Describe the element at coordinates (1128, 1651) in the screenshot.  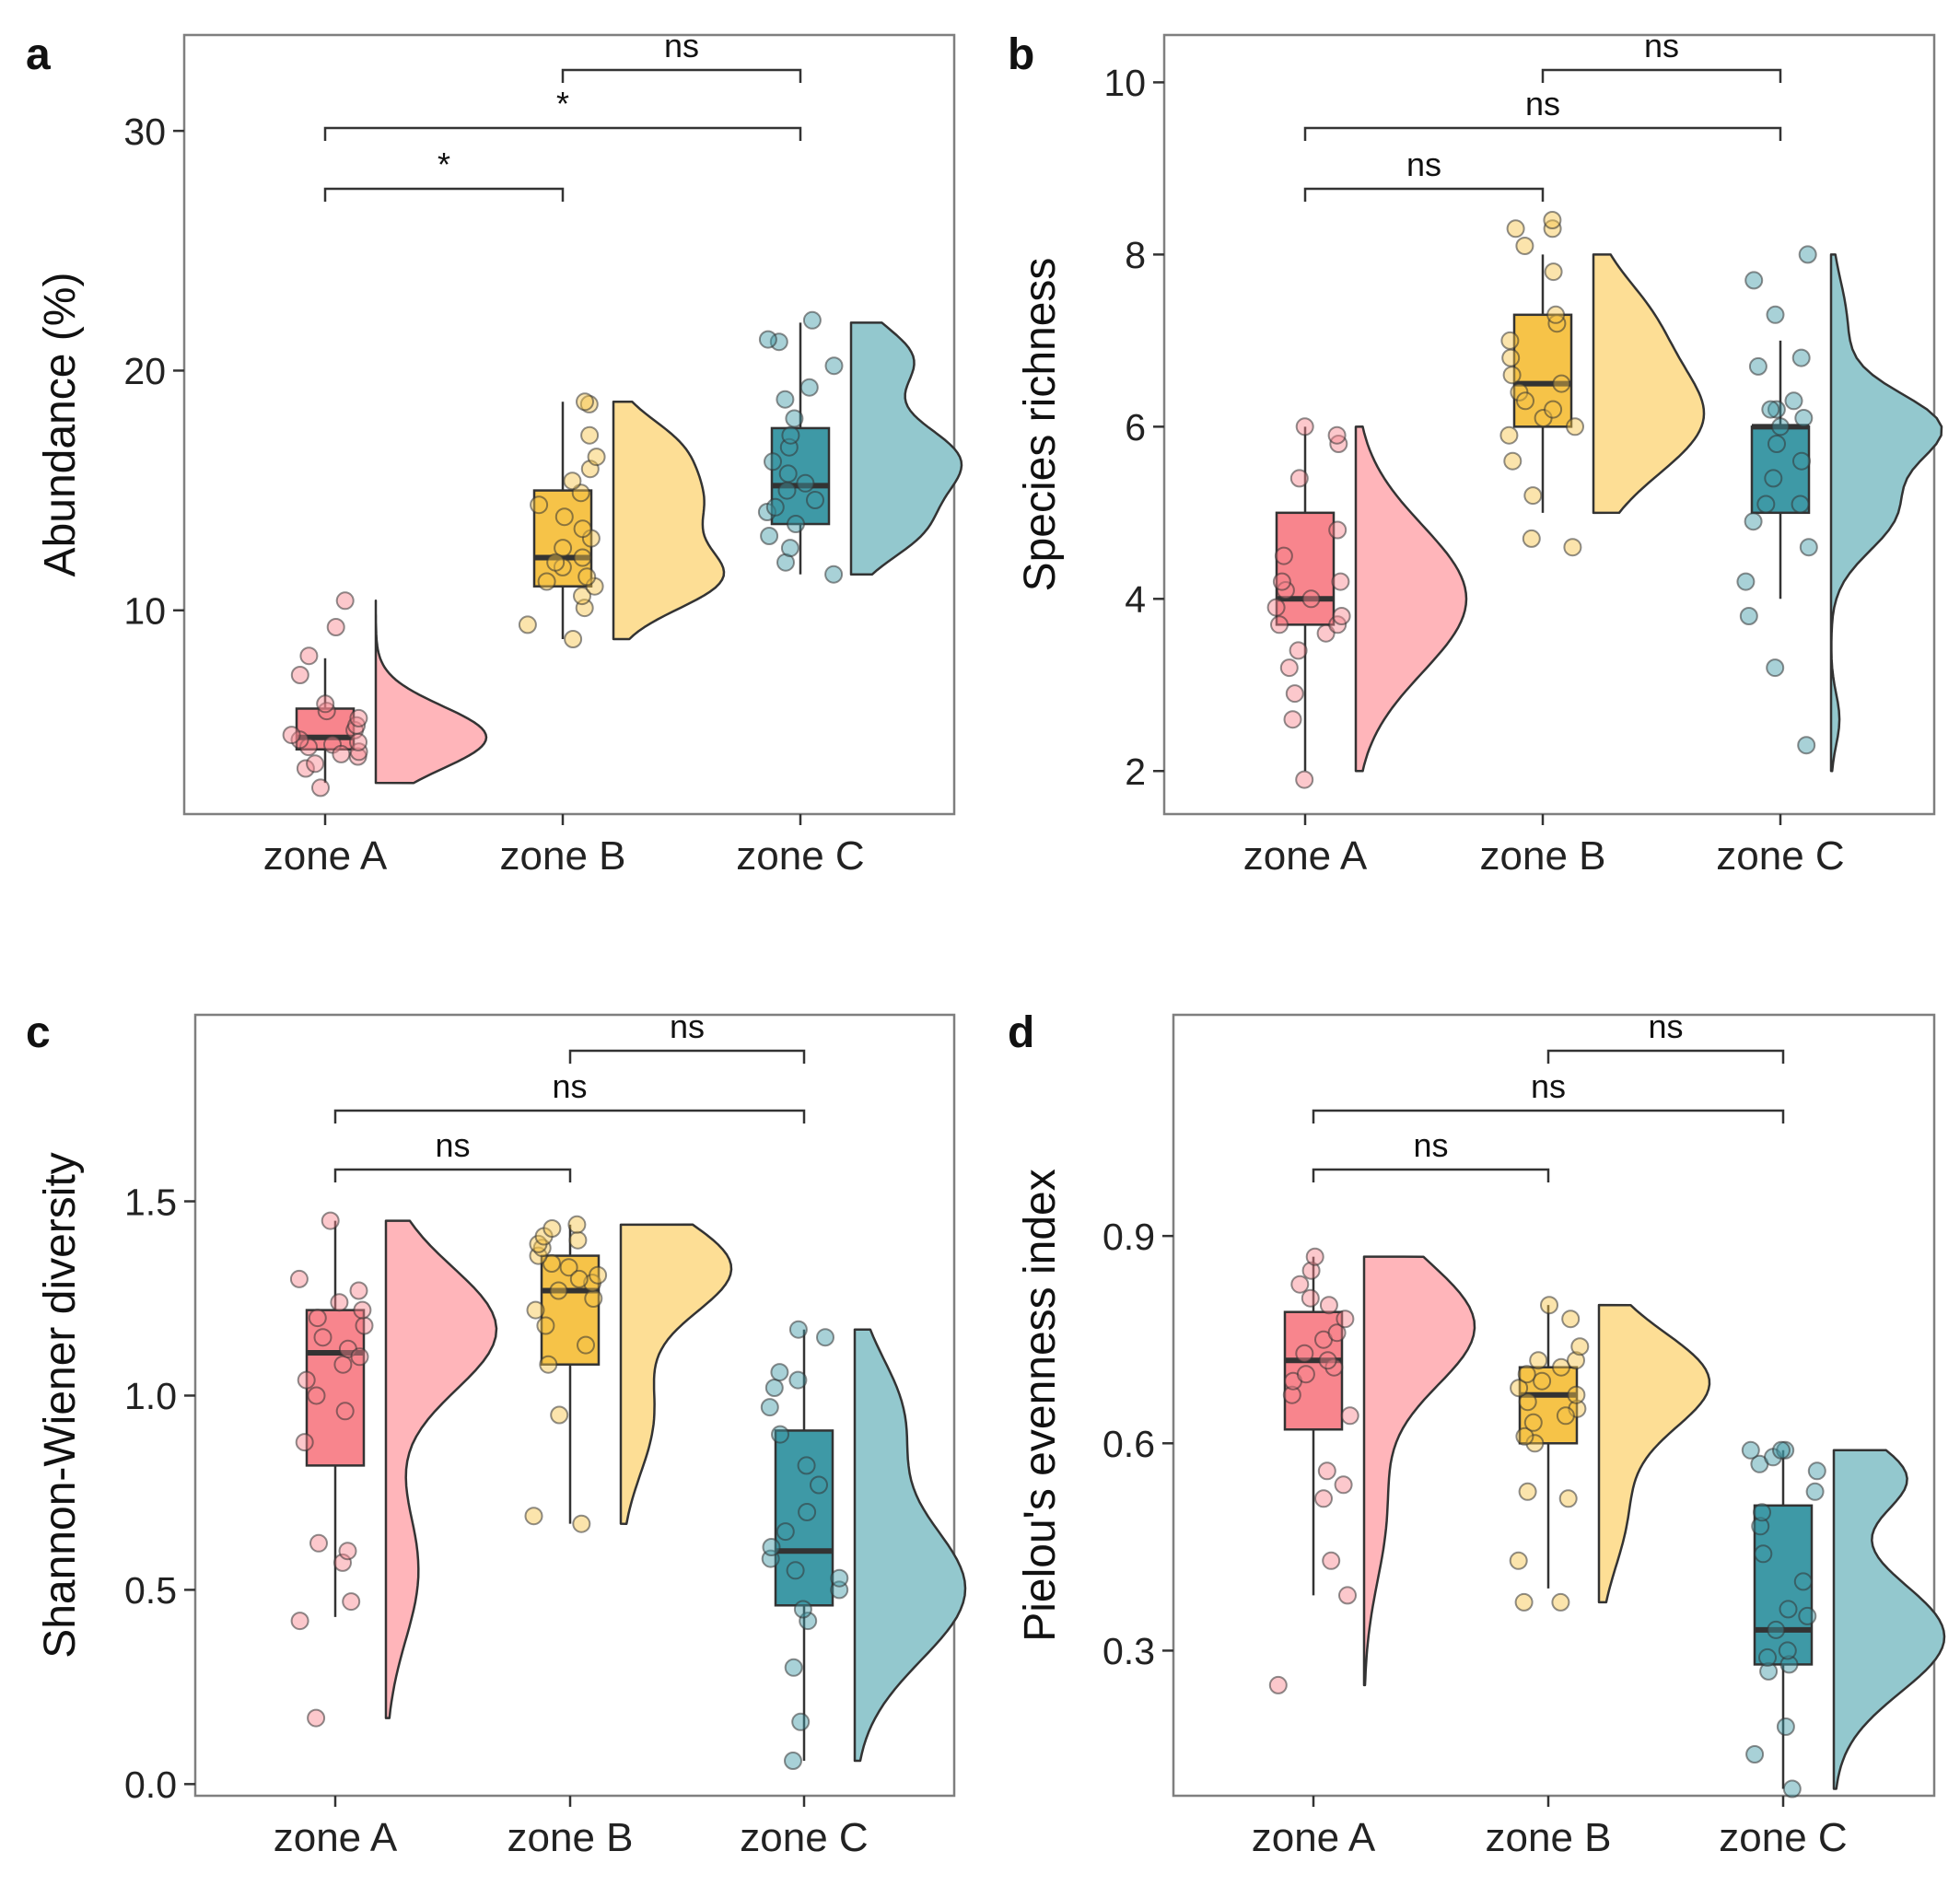
I see `y-tick-label: 0.3` at that location.